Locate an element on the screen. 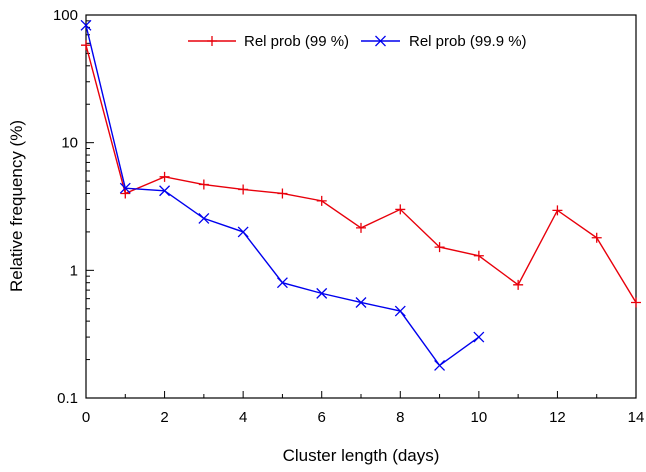 Image resolution: width=646 pixels, height=472 pixels. y-tick-label: 10 is located at coordinates (69, 143).